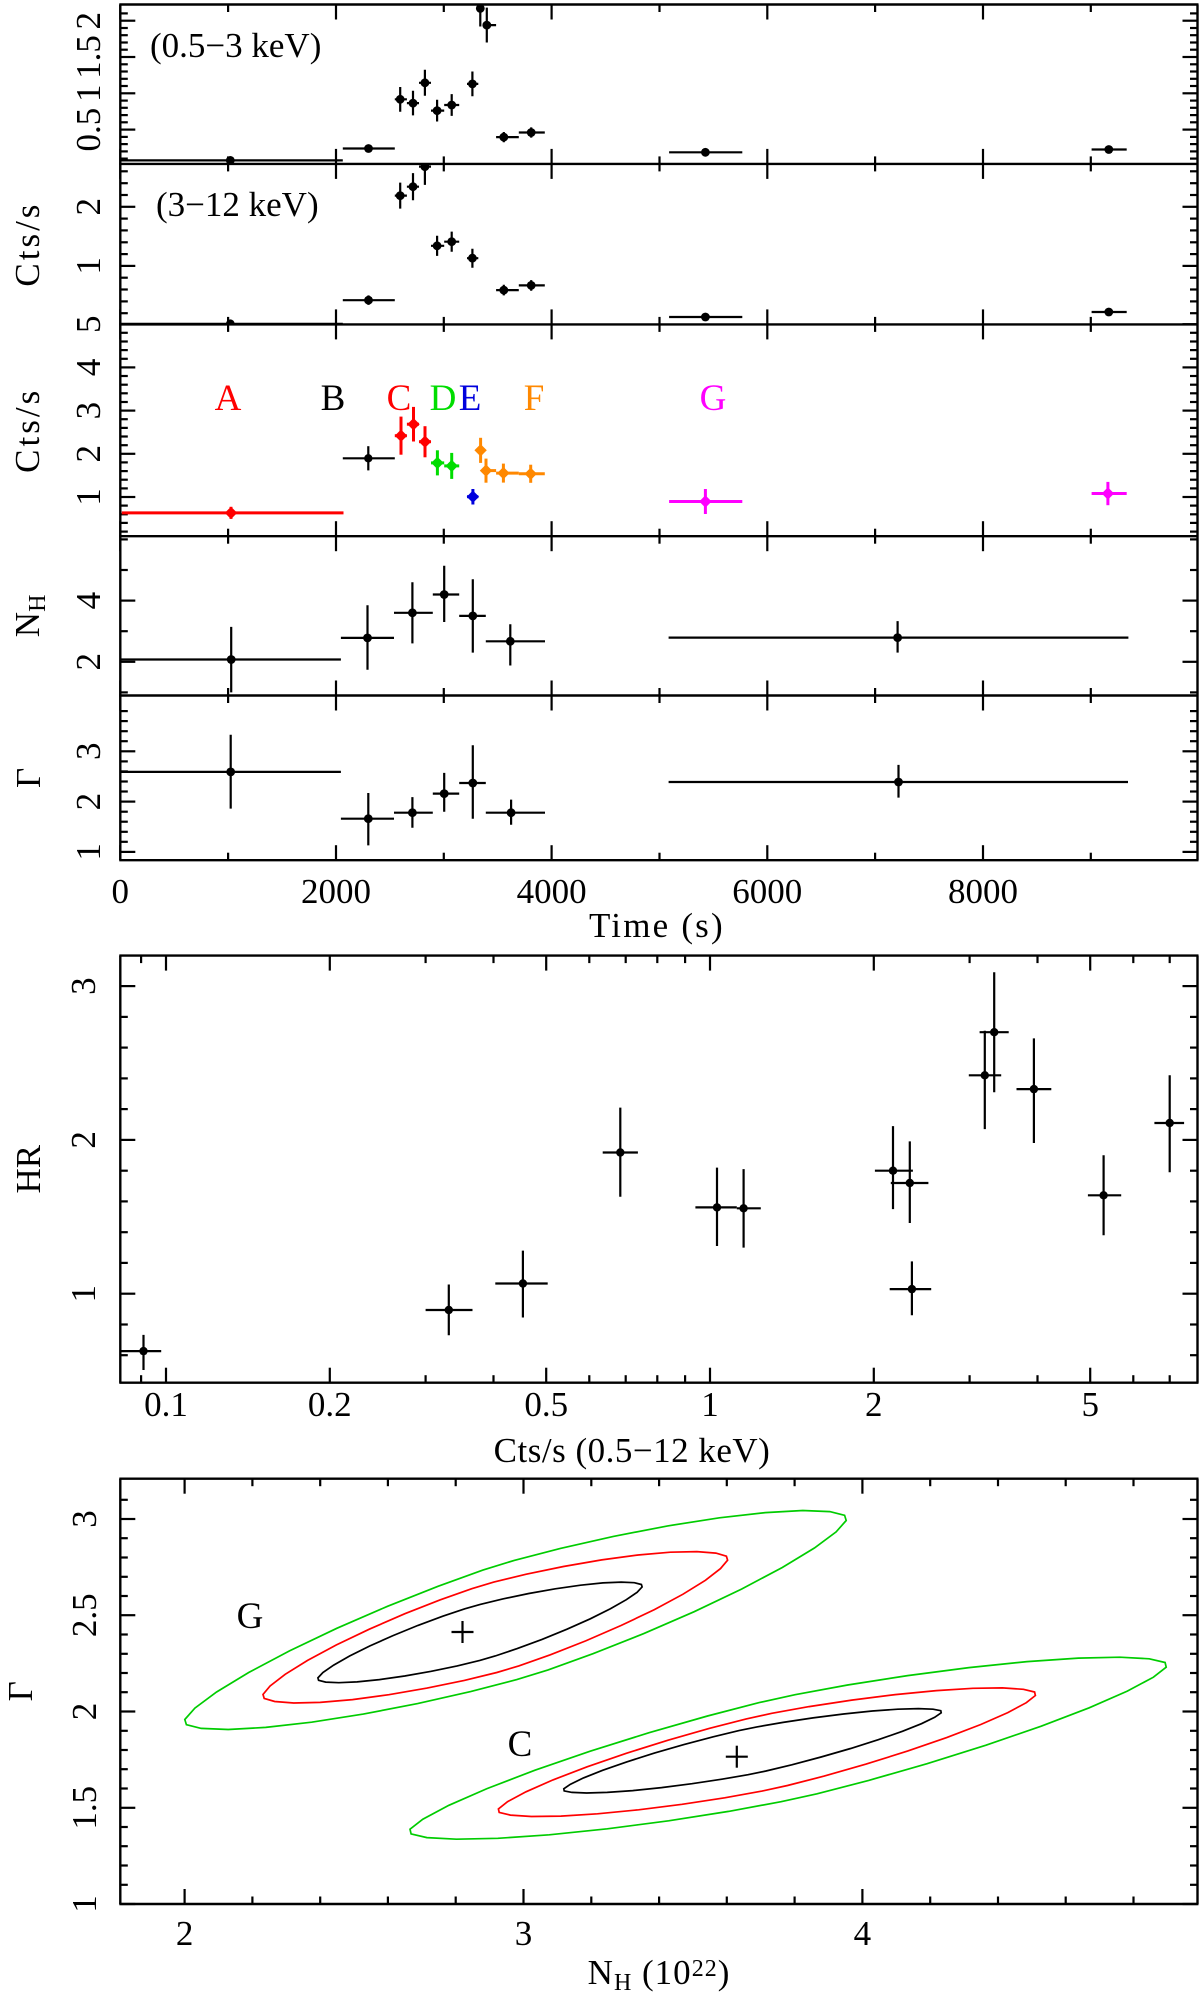 This screenshot has width=1200, height=2000. I want to click on svg-text: D, so click(443, 398).